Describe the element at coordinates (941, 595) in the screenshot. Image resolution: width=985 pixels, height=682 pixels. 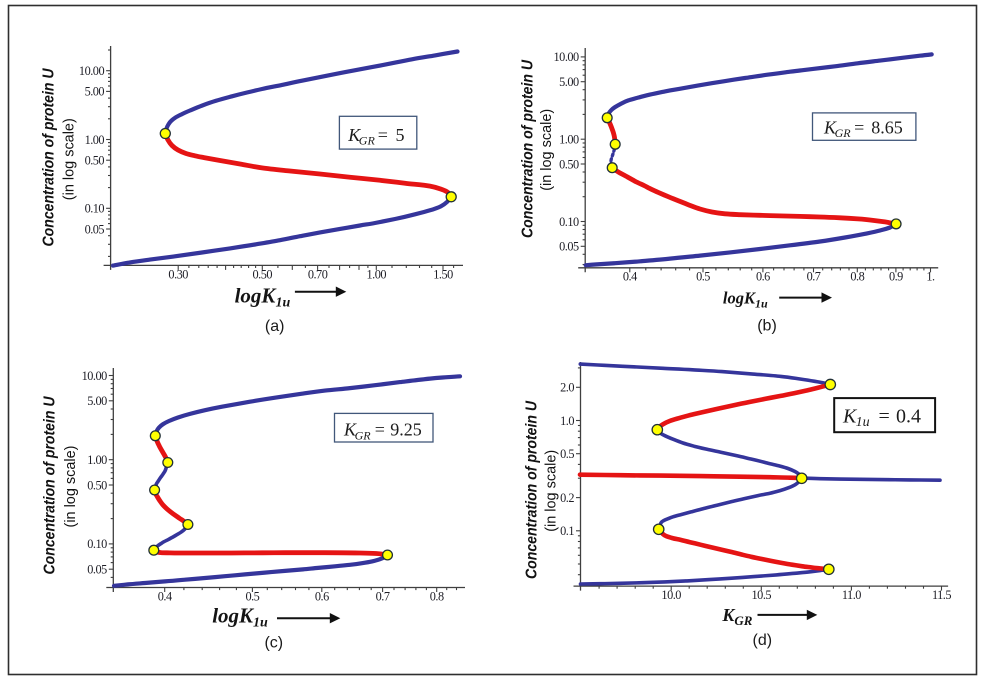
I see `svg-text: 11.5` at that location.